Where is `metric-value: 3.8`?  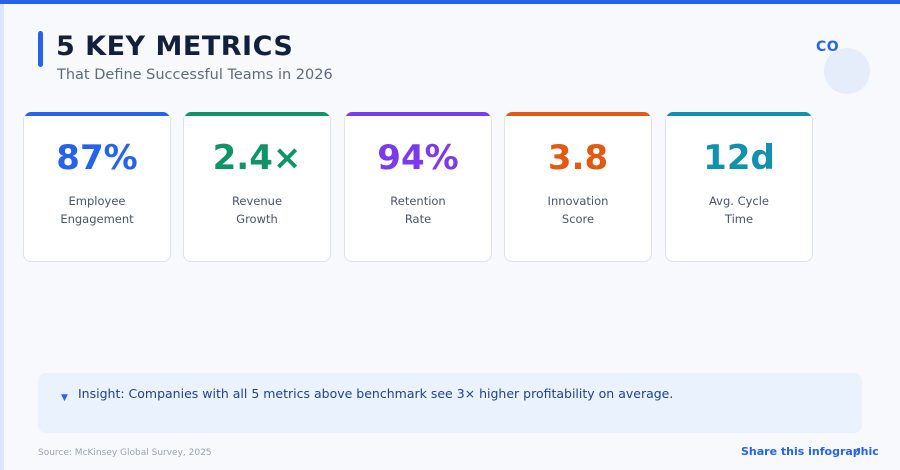
metric-value: 3.8 is located at coordinates (578, 158).